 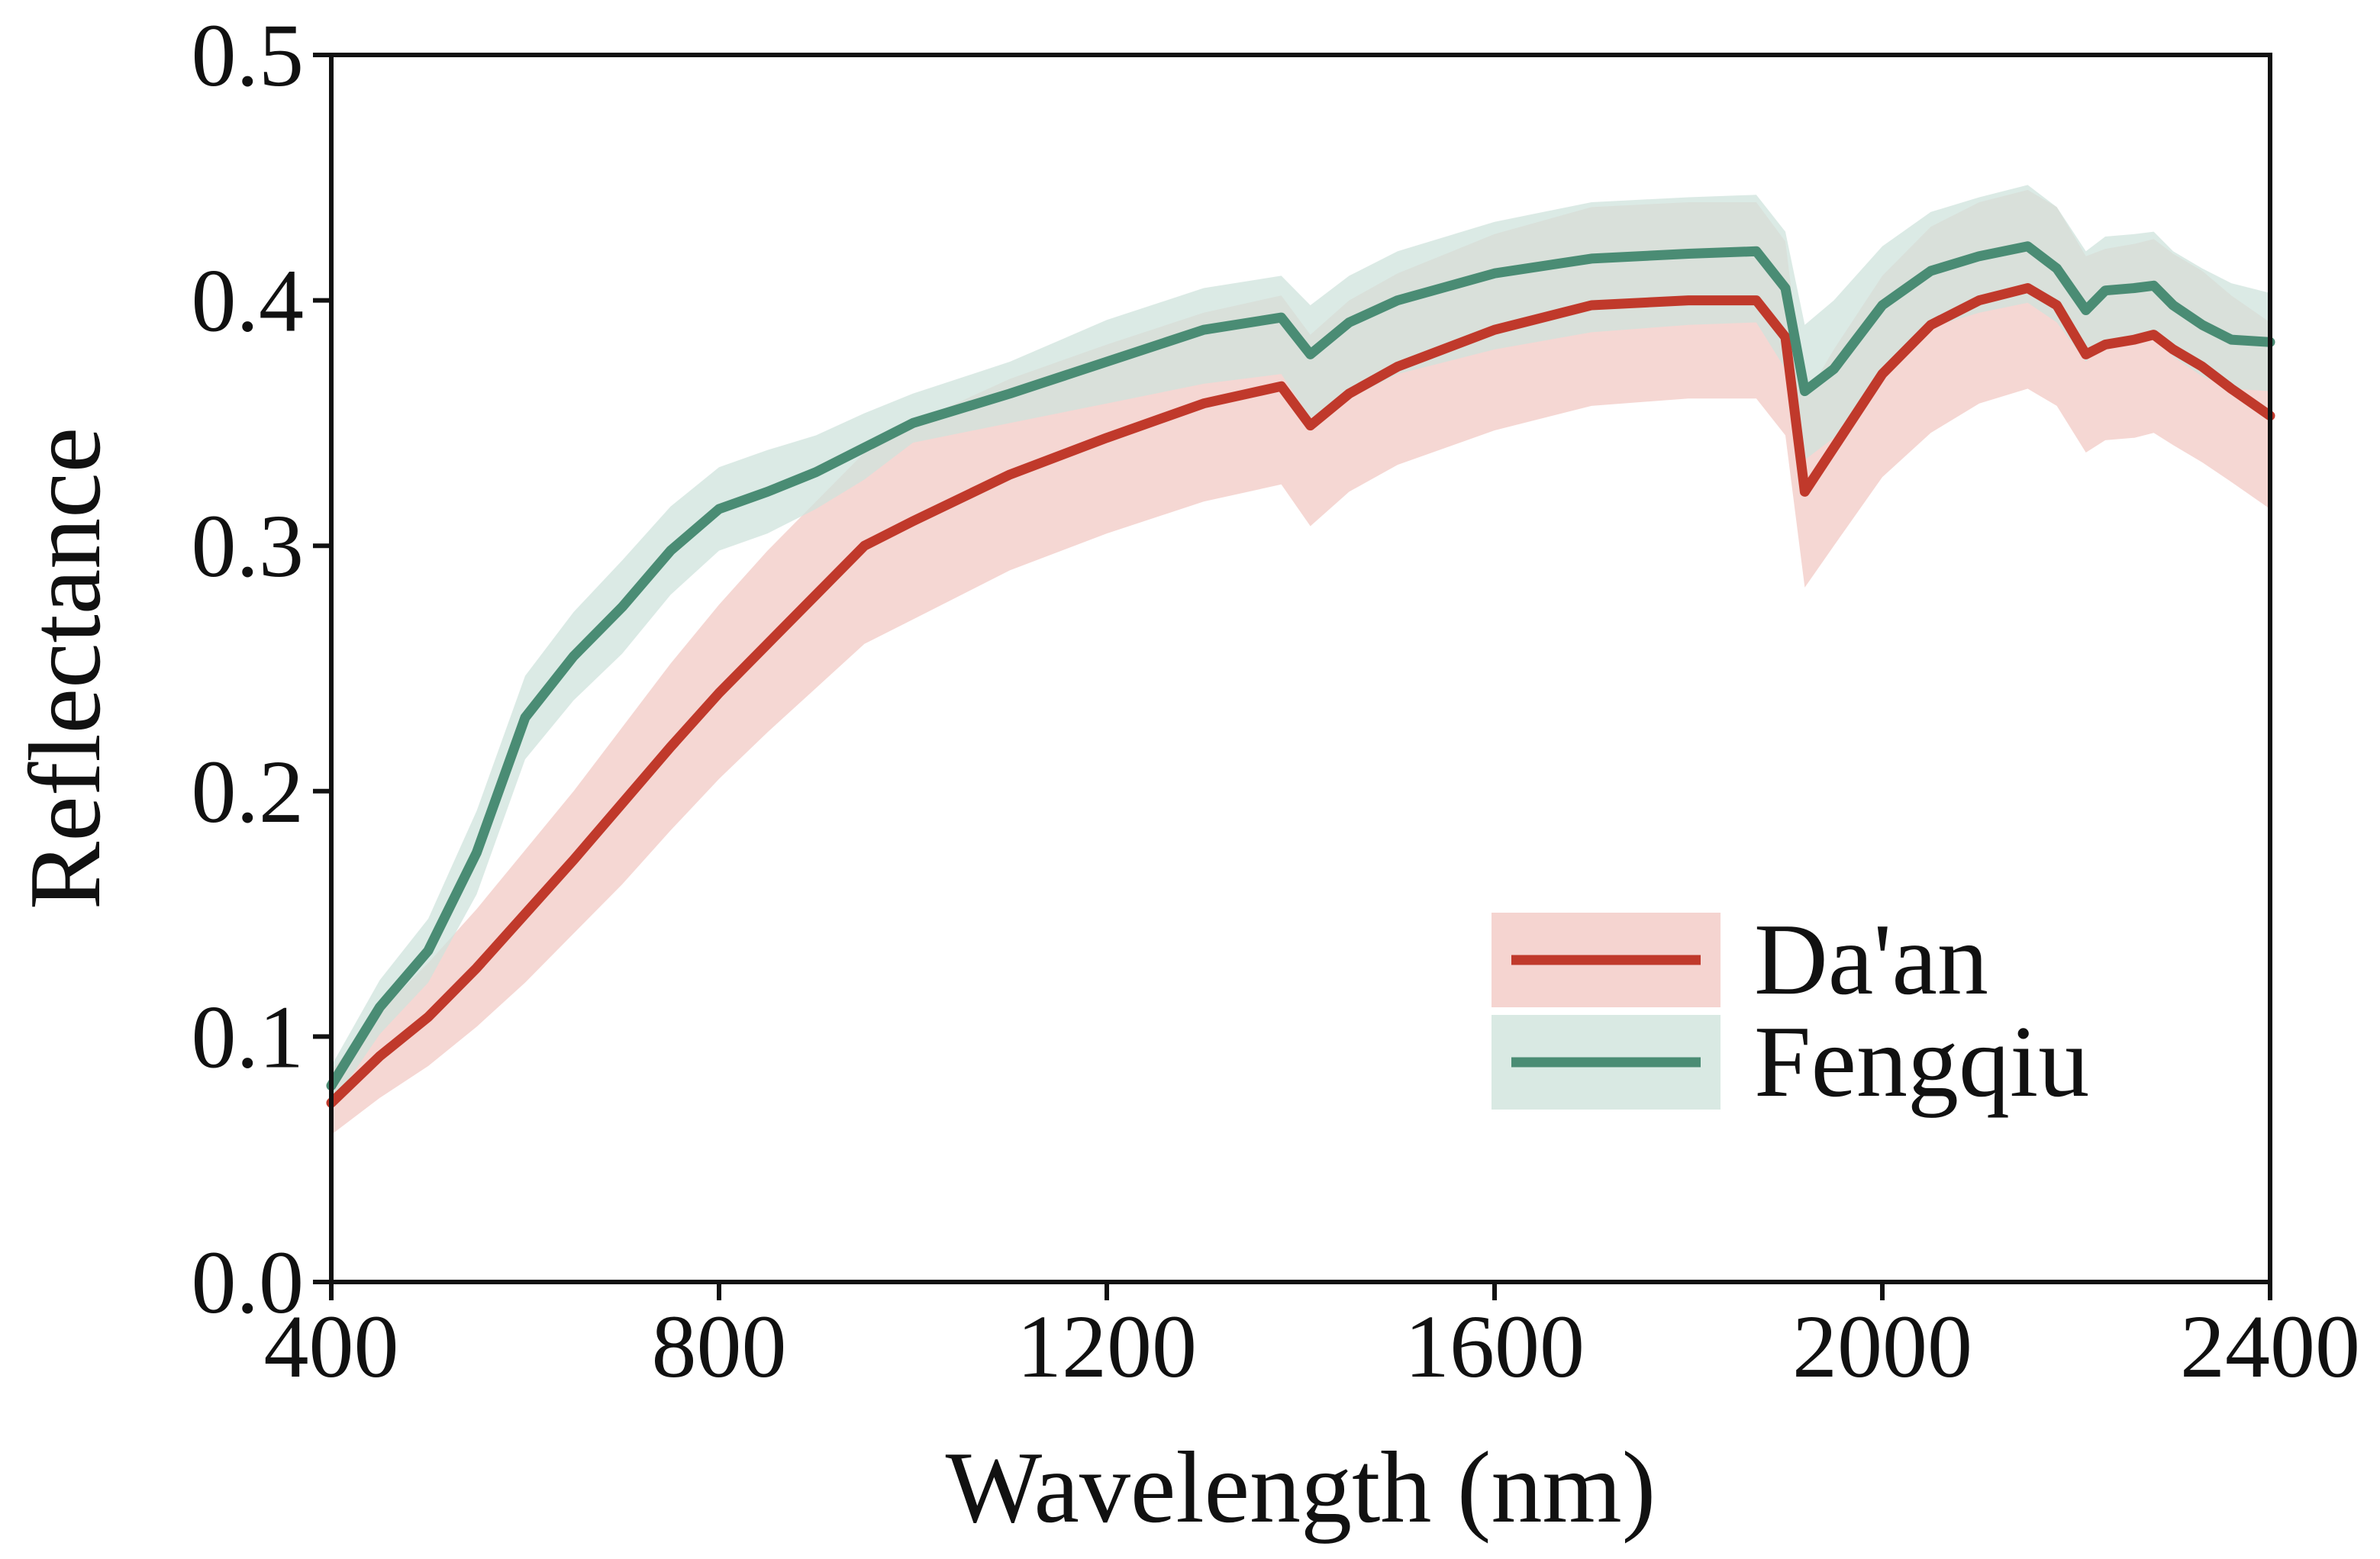 What do you see at coordinates (1921, 1061) in the screenshot?
I see `legend-label-fengqiu: Fengqiu` at bounding box center [1921, 1061].